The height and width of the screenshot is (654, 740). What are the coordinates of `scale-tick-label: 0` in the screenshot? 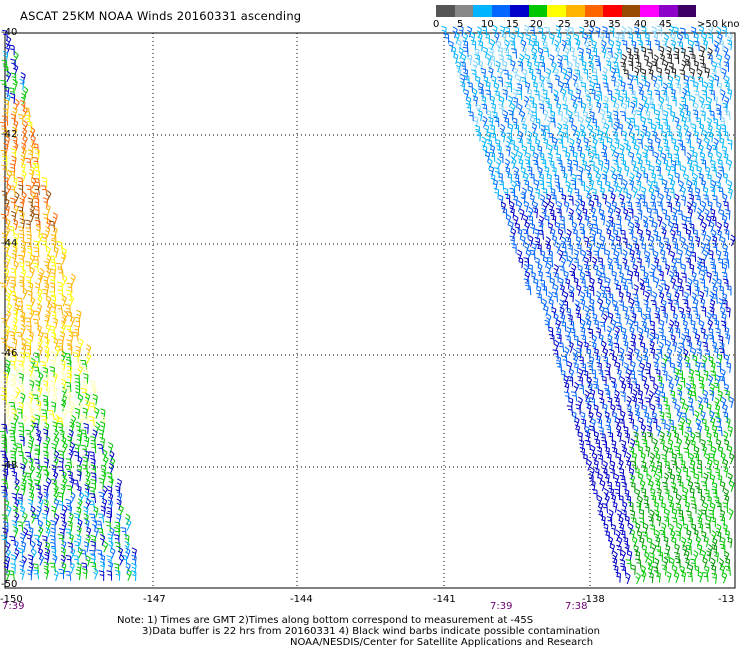 It's located at (436, 24).